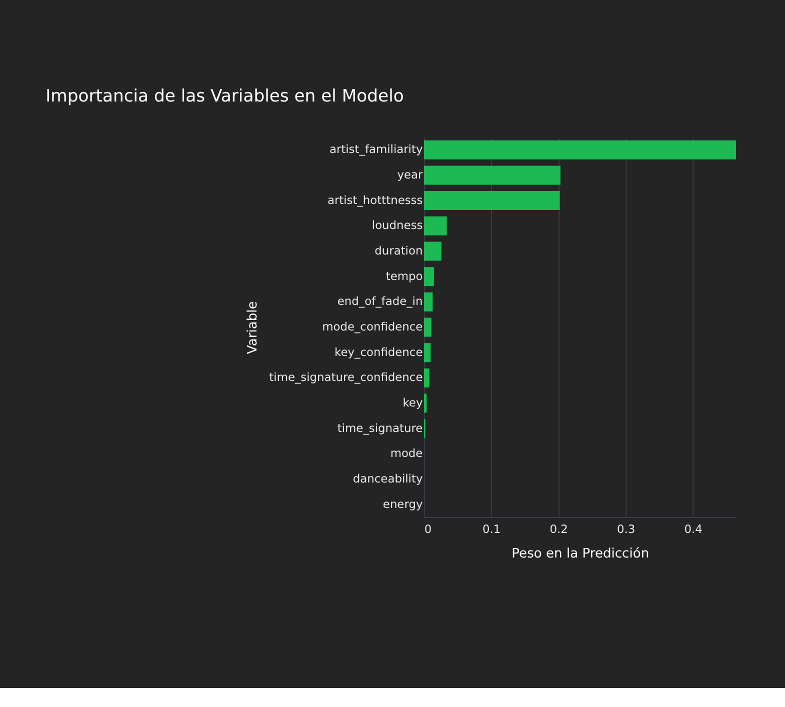  I want to click on y-tick-label: key_confidence, so click(378, 351).